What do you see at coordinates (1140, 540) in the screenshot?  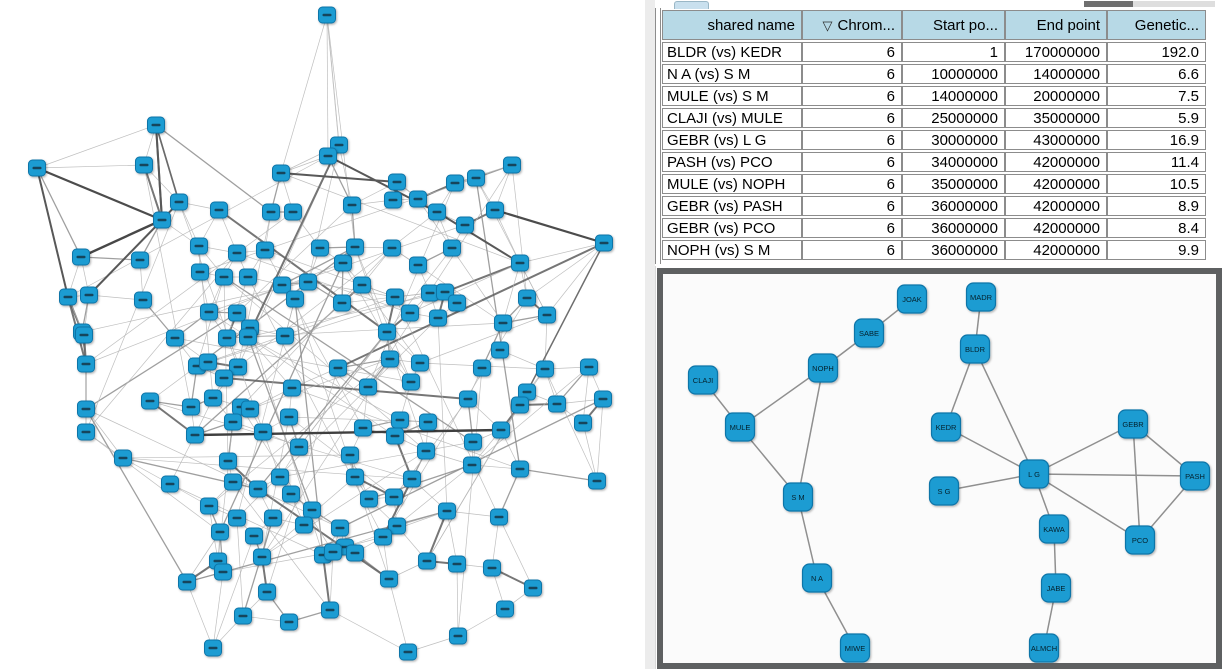 I see `network-node-pco: PCO` at bounding box center [1140, 540].